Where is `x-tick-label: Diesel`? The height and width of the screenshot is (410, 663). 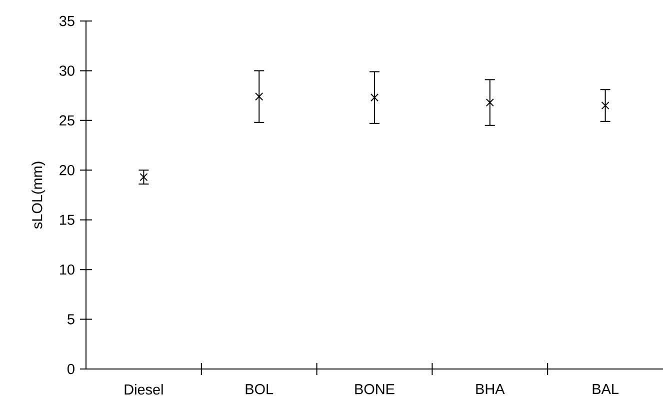
x-tick-label: Diesel is located at coordinates (143, 389).